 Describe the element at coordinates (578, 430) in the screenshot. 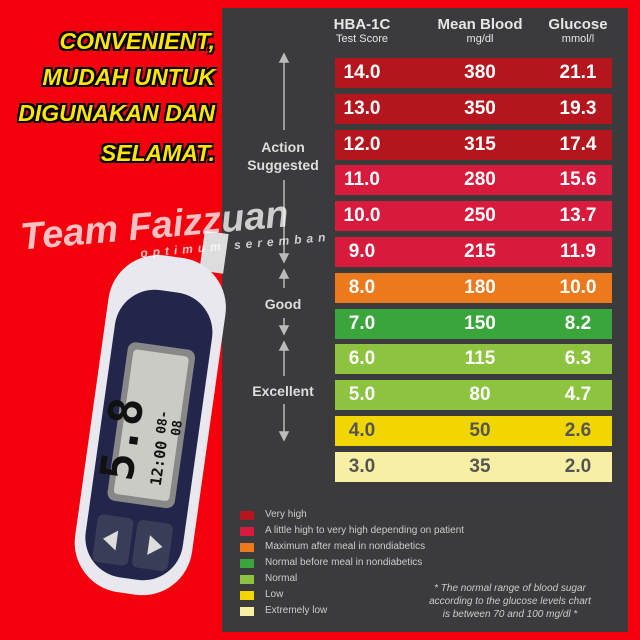

I see `table-cell: 2.6` at that location.